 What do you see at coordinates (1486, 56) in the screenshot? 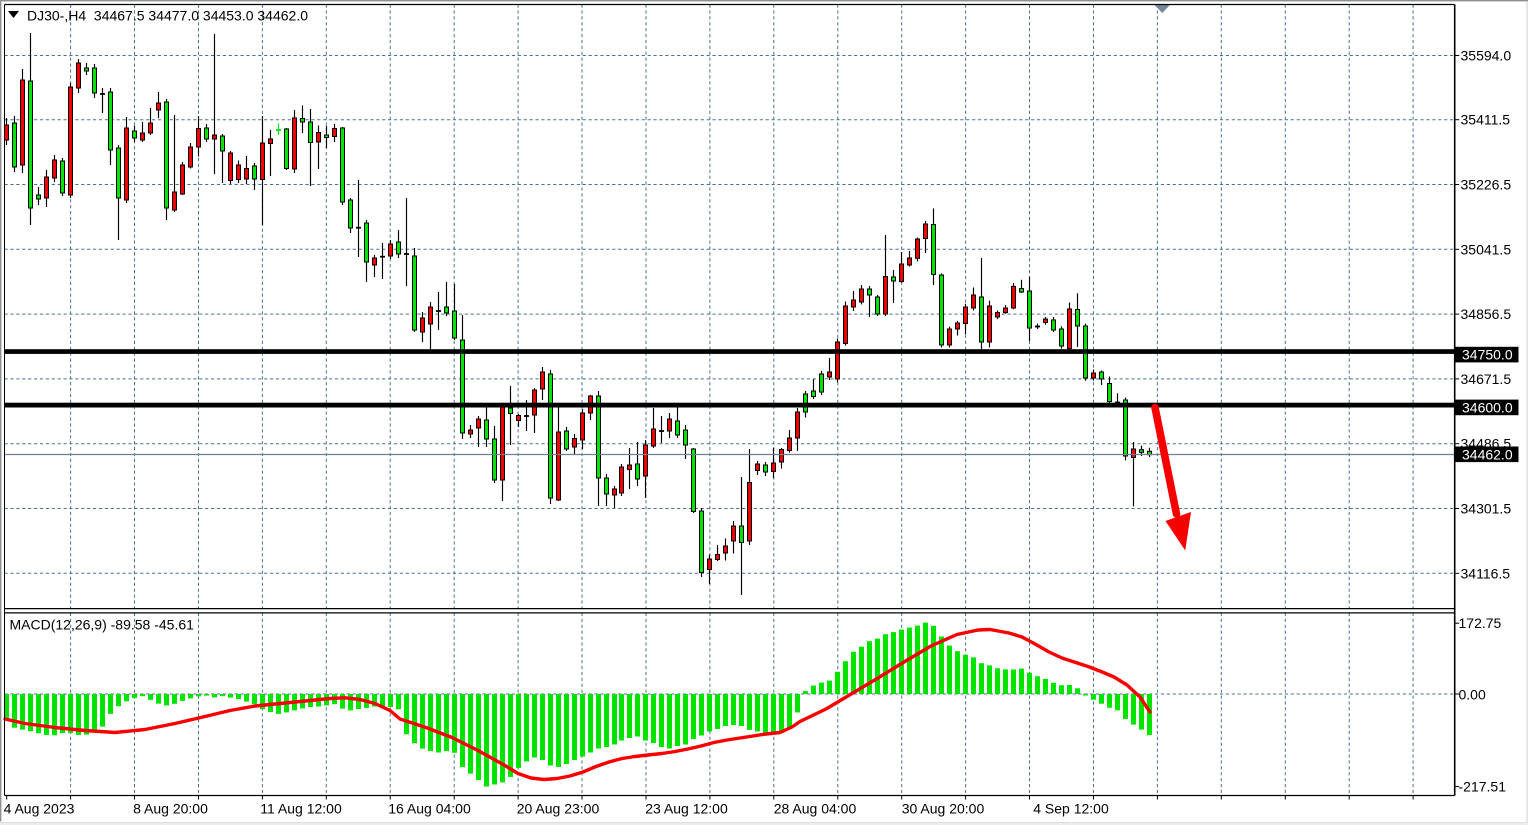
I see `svg-text: 35594.0` at bounding box center [1486, 56].